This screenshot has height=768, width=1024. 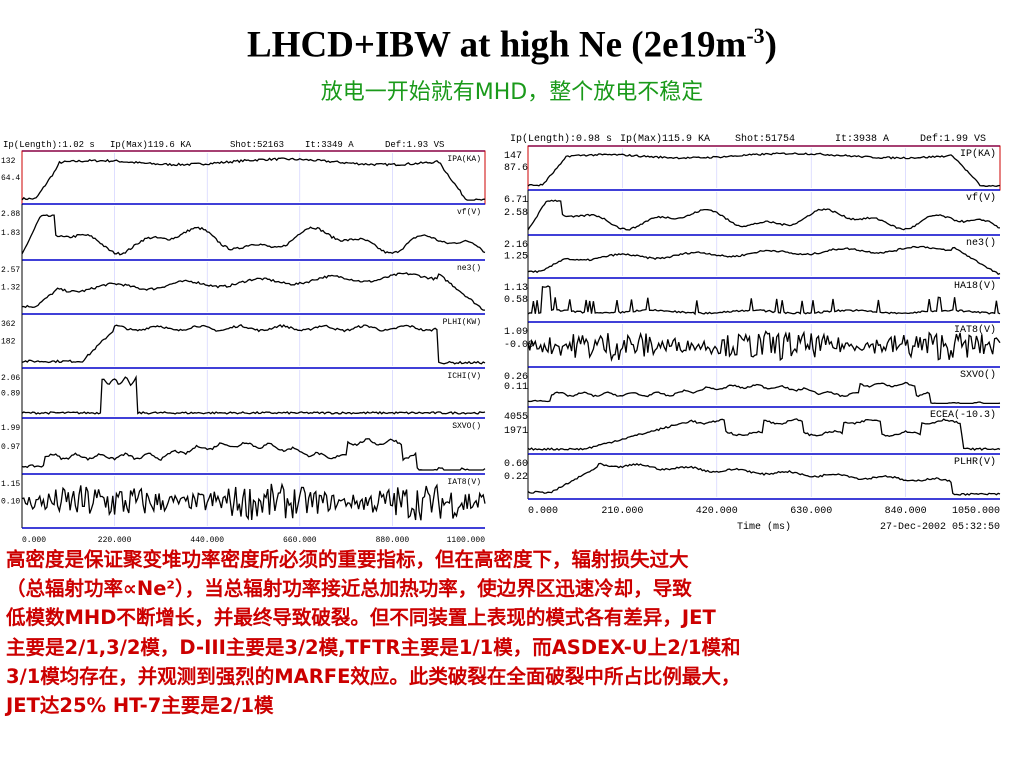 I want to click on x-tick-label: 440.000, so click(x=207, y=540).